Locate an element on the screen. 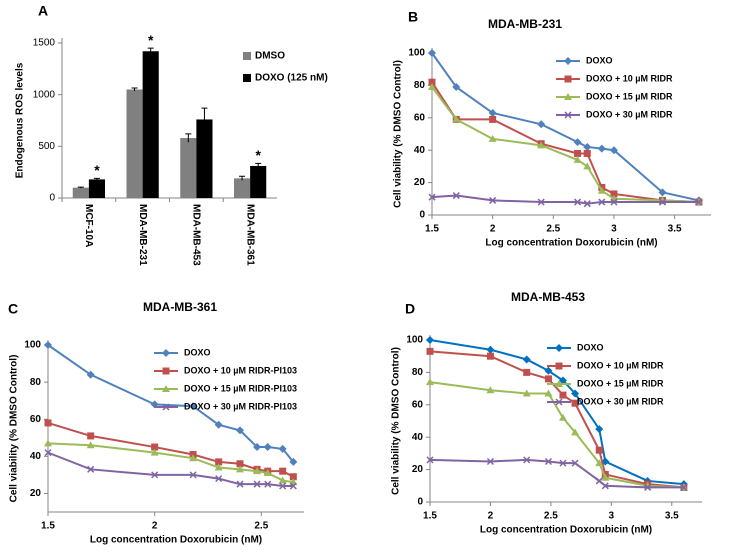 This screenshot has height=553, width=733. significance-mark: * is located at coordinates (151, 40).